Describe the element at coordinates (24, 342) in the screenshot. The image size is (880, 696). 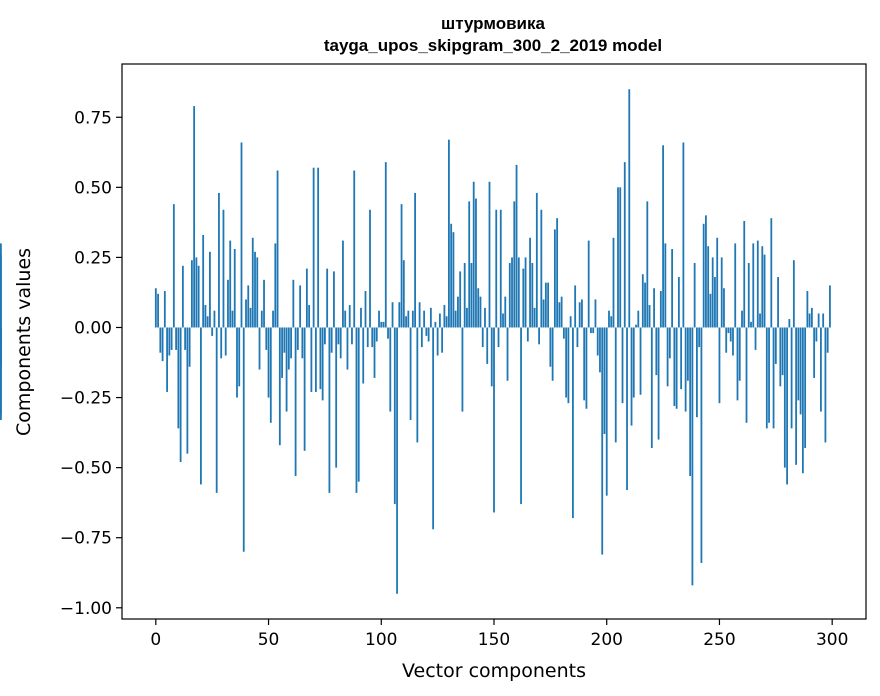
I see `y-axis-label: Components values` at that location.